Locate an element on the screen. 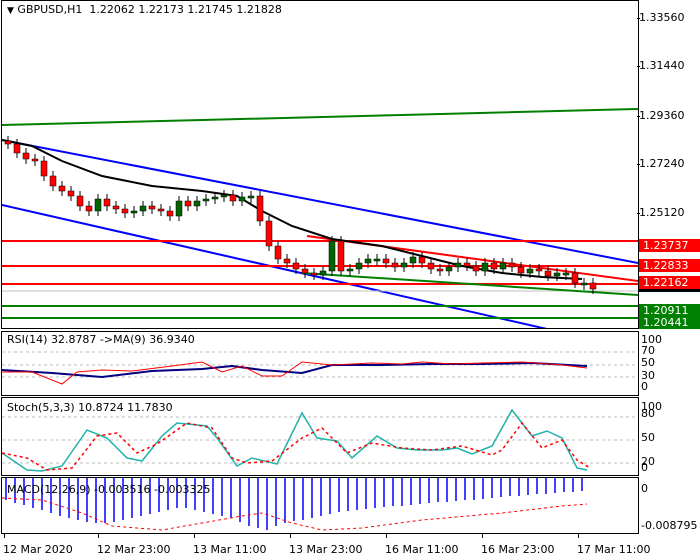 This screenshot has width=700, height=560. symbol-label: GBPUSD,H1 is located at coordinates (50, 9).